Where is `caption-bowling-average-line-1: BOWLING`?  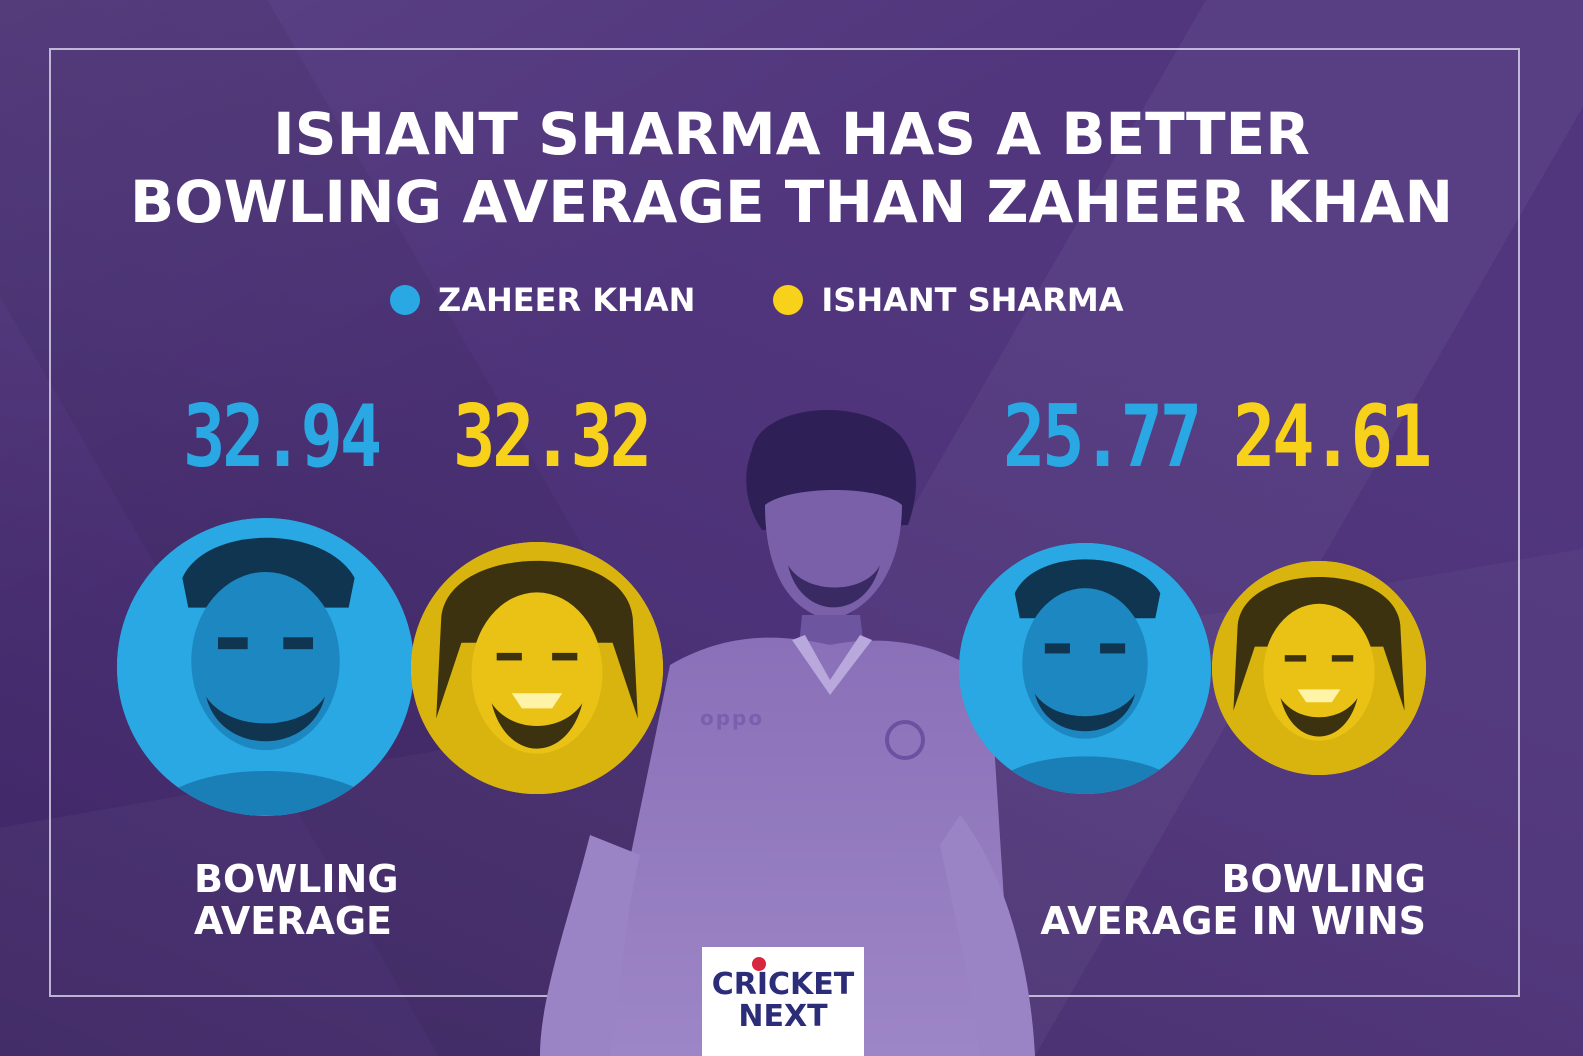 caption-bowling-average-line-1: BOWLING is located at coordinates (296, 879).